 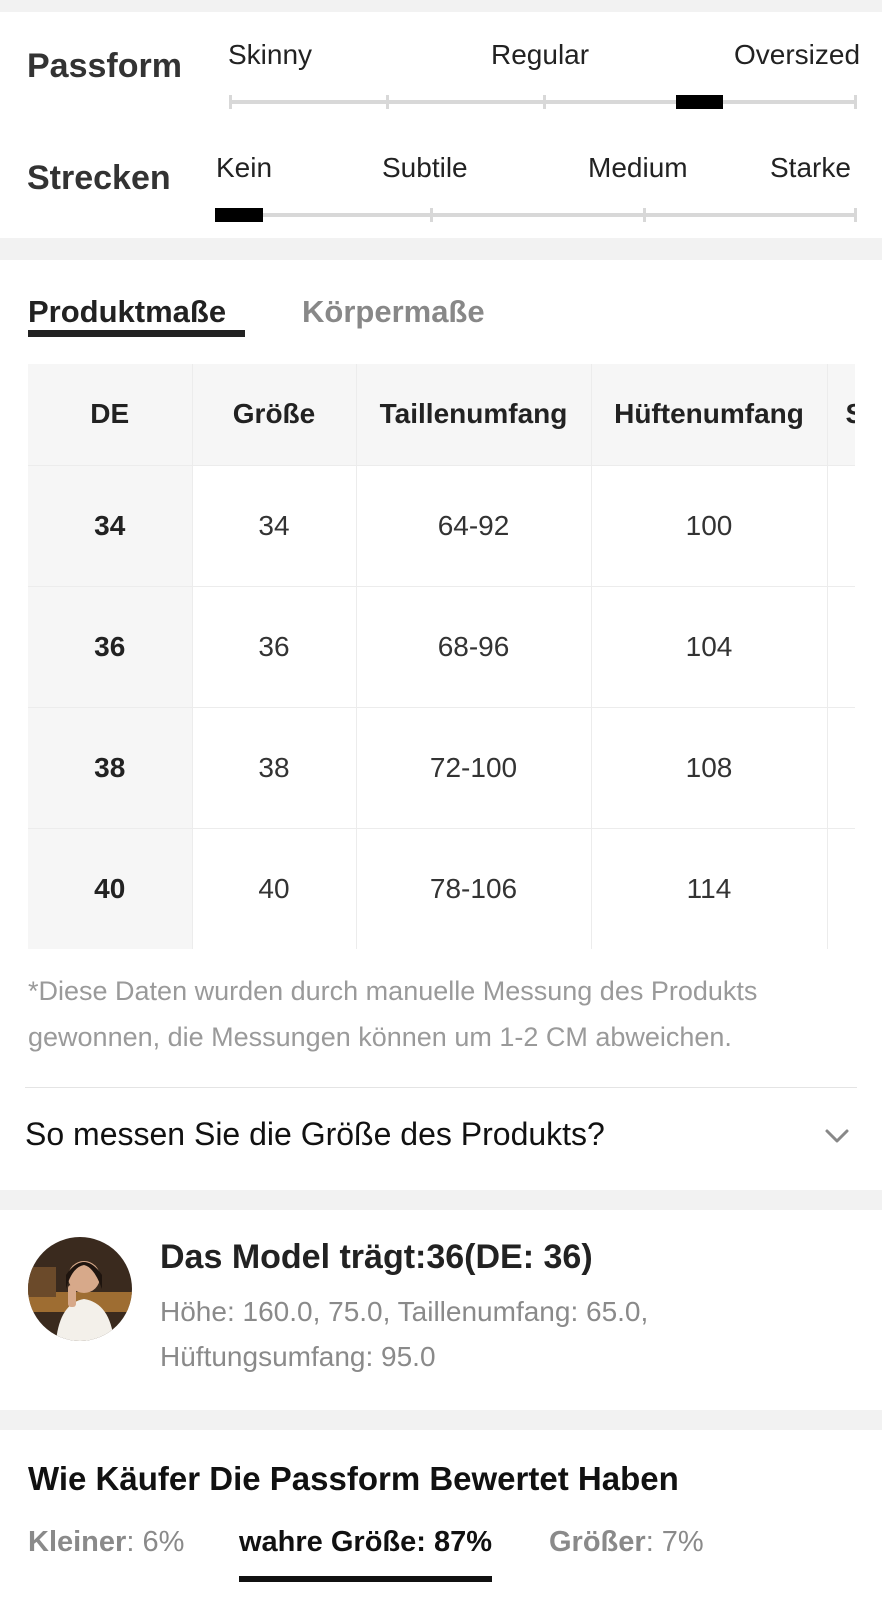 What do you see at coordinates (597, 1542) in the screenshot?
I see `rating-larger-label: Größer` at bounding box center [597, 1542].